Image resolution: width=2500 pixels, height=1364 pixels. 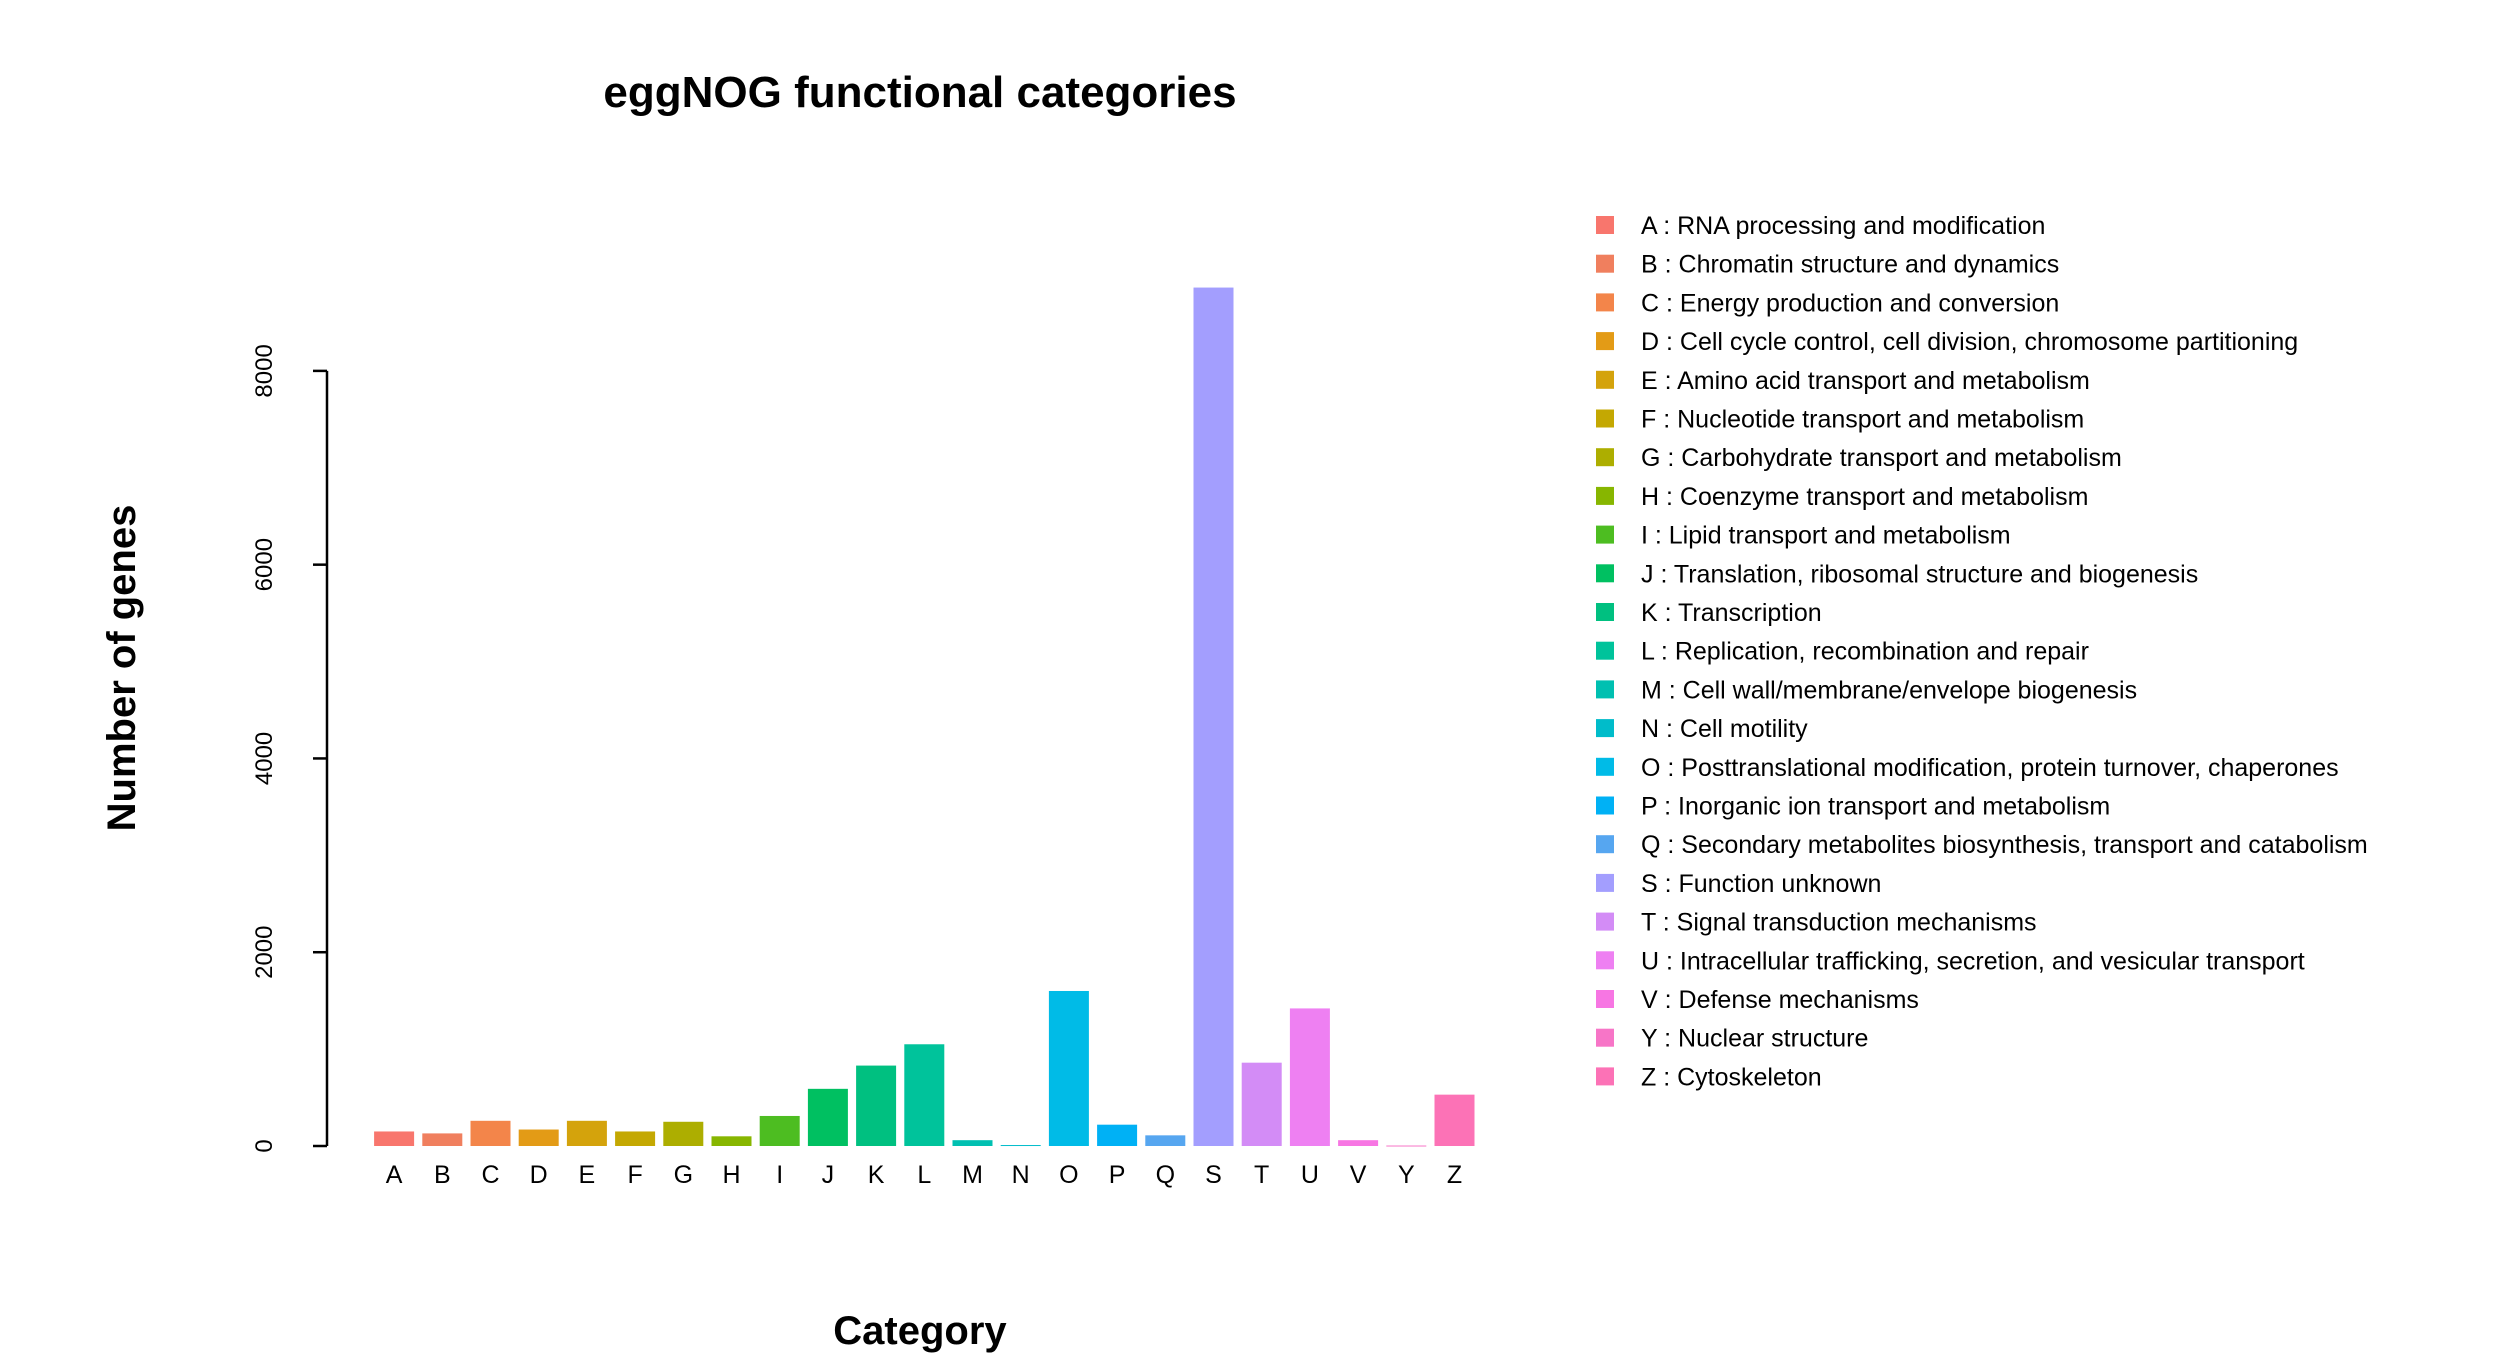 I want to click on x-tick-label: G, so click(x=683, y=1175).